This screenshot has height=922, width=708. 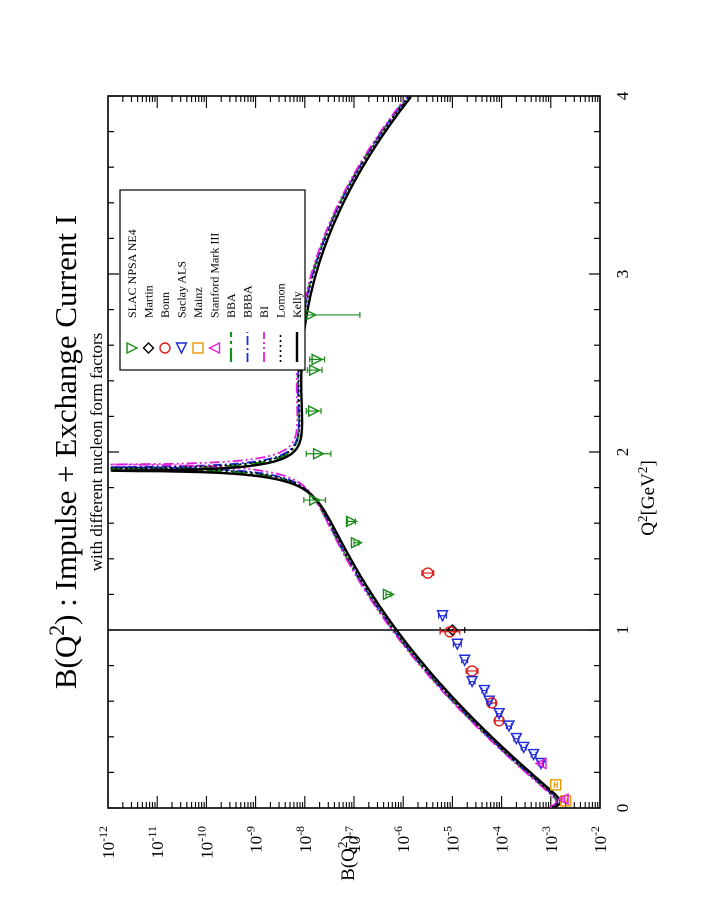 What do you see at coordinates (402, 839) in the screenshot?
I see `y-tick-label: 10-6` at bounding box center [402, 839].